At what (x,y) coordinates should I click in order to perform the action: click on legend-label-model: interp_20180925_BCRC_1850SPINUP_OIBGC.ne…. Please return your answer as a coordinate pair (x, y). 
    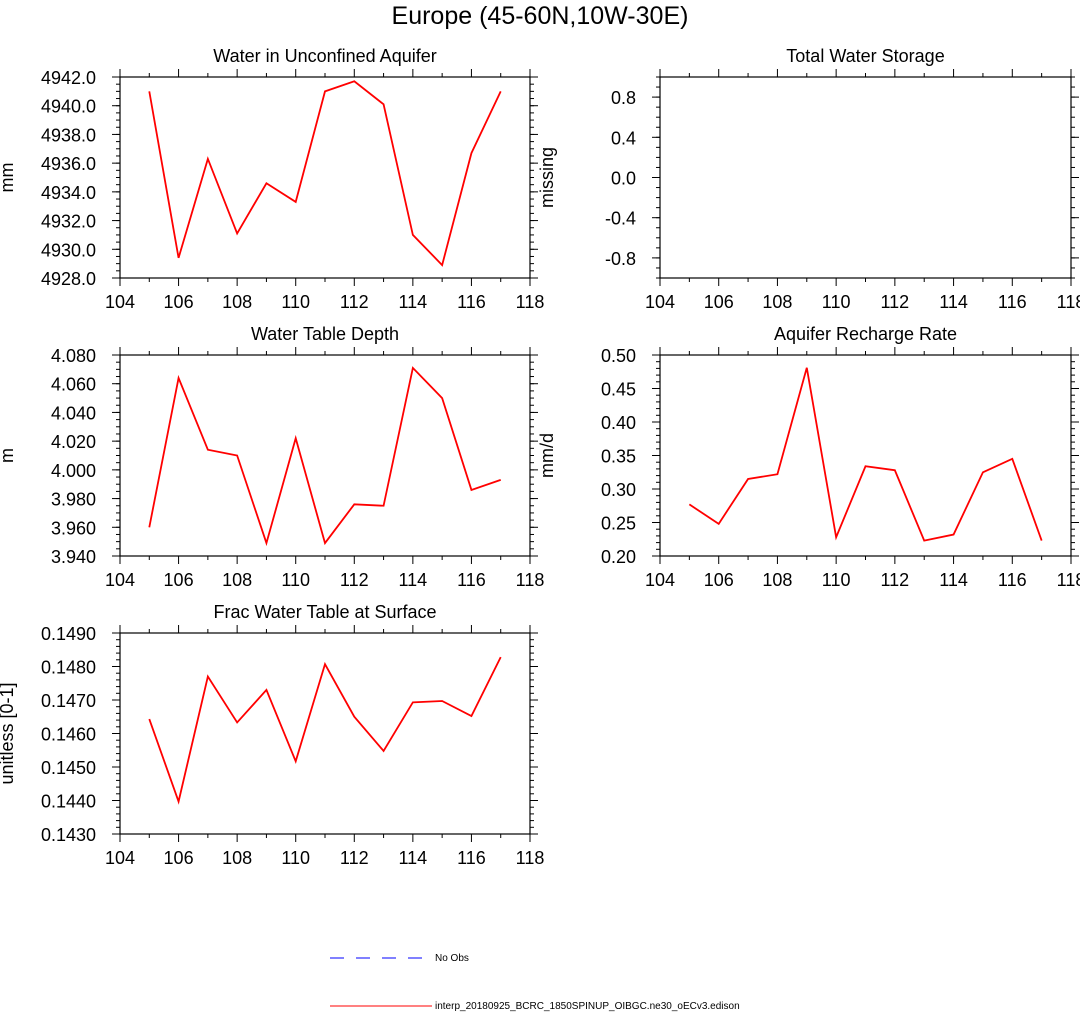
    Looking at the image, I should click on (587, 1006).